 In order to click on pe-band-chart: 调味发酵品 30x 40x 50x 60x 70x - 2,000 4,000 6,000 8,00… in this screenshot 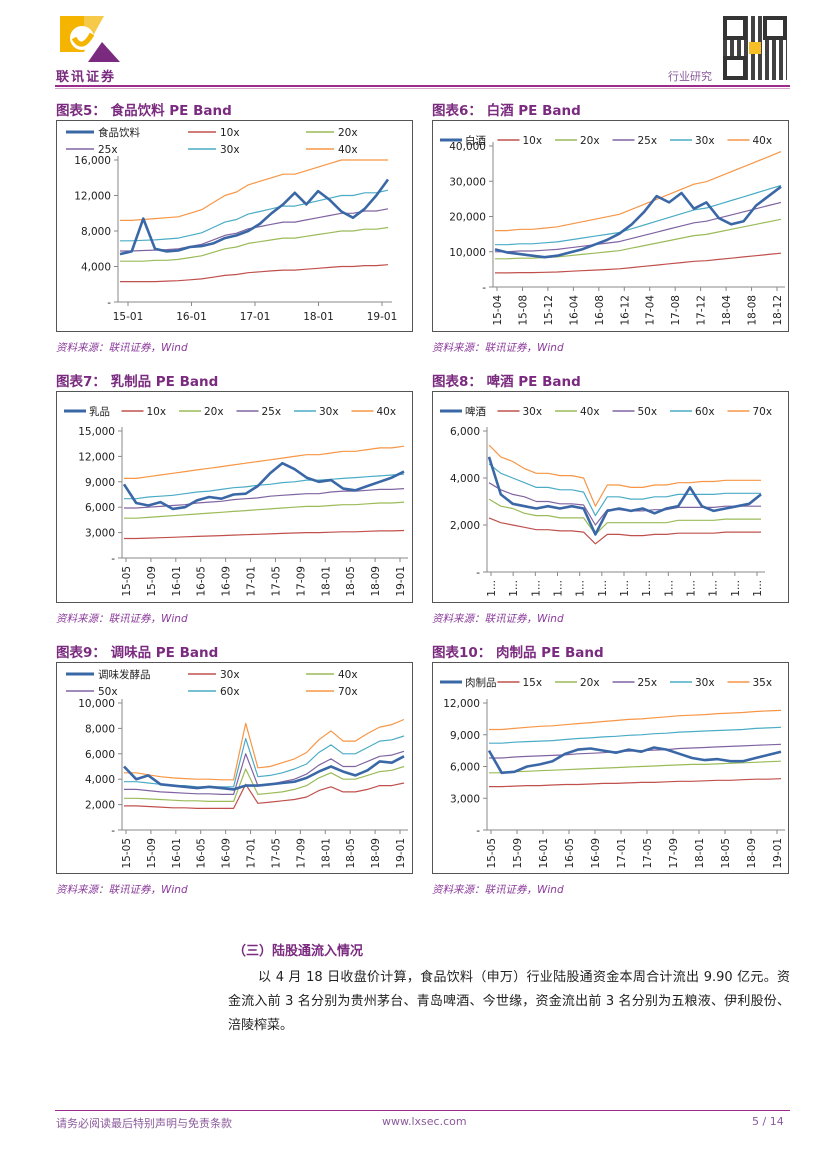, I will do `click(237, 768)`.